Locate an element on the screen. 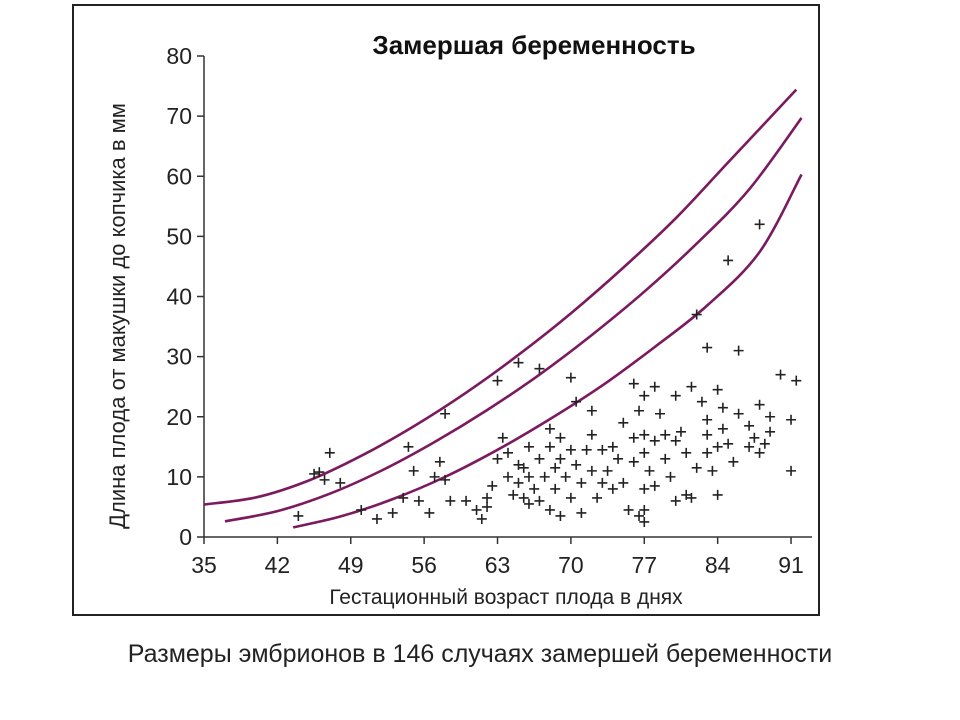 This screenshot has height=720, width=960. x-tick-label: 49 is located at coordinates (351, 565).